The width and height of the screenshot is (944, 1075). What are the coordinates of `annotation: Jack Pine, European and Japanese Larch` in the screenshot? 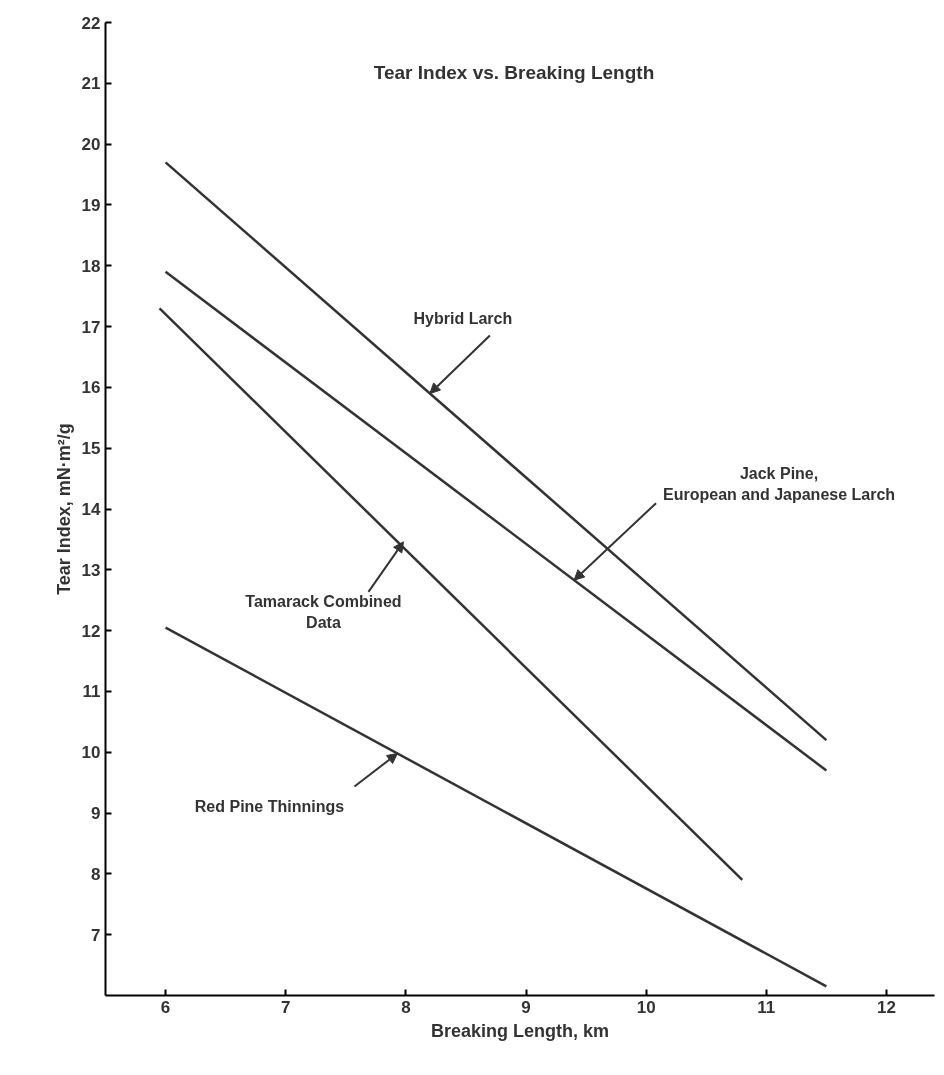 It's located at (779, 484).